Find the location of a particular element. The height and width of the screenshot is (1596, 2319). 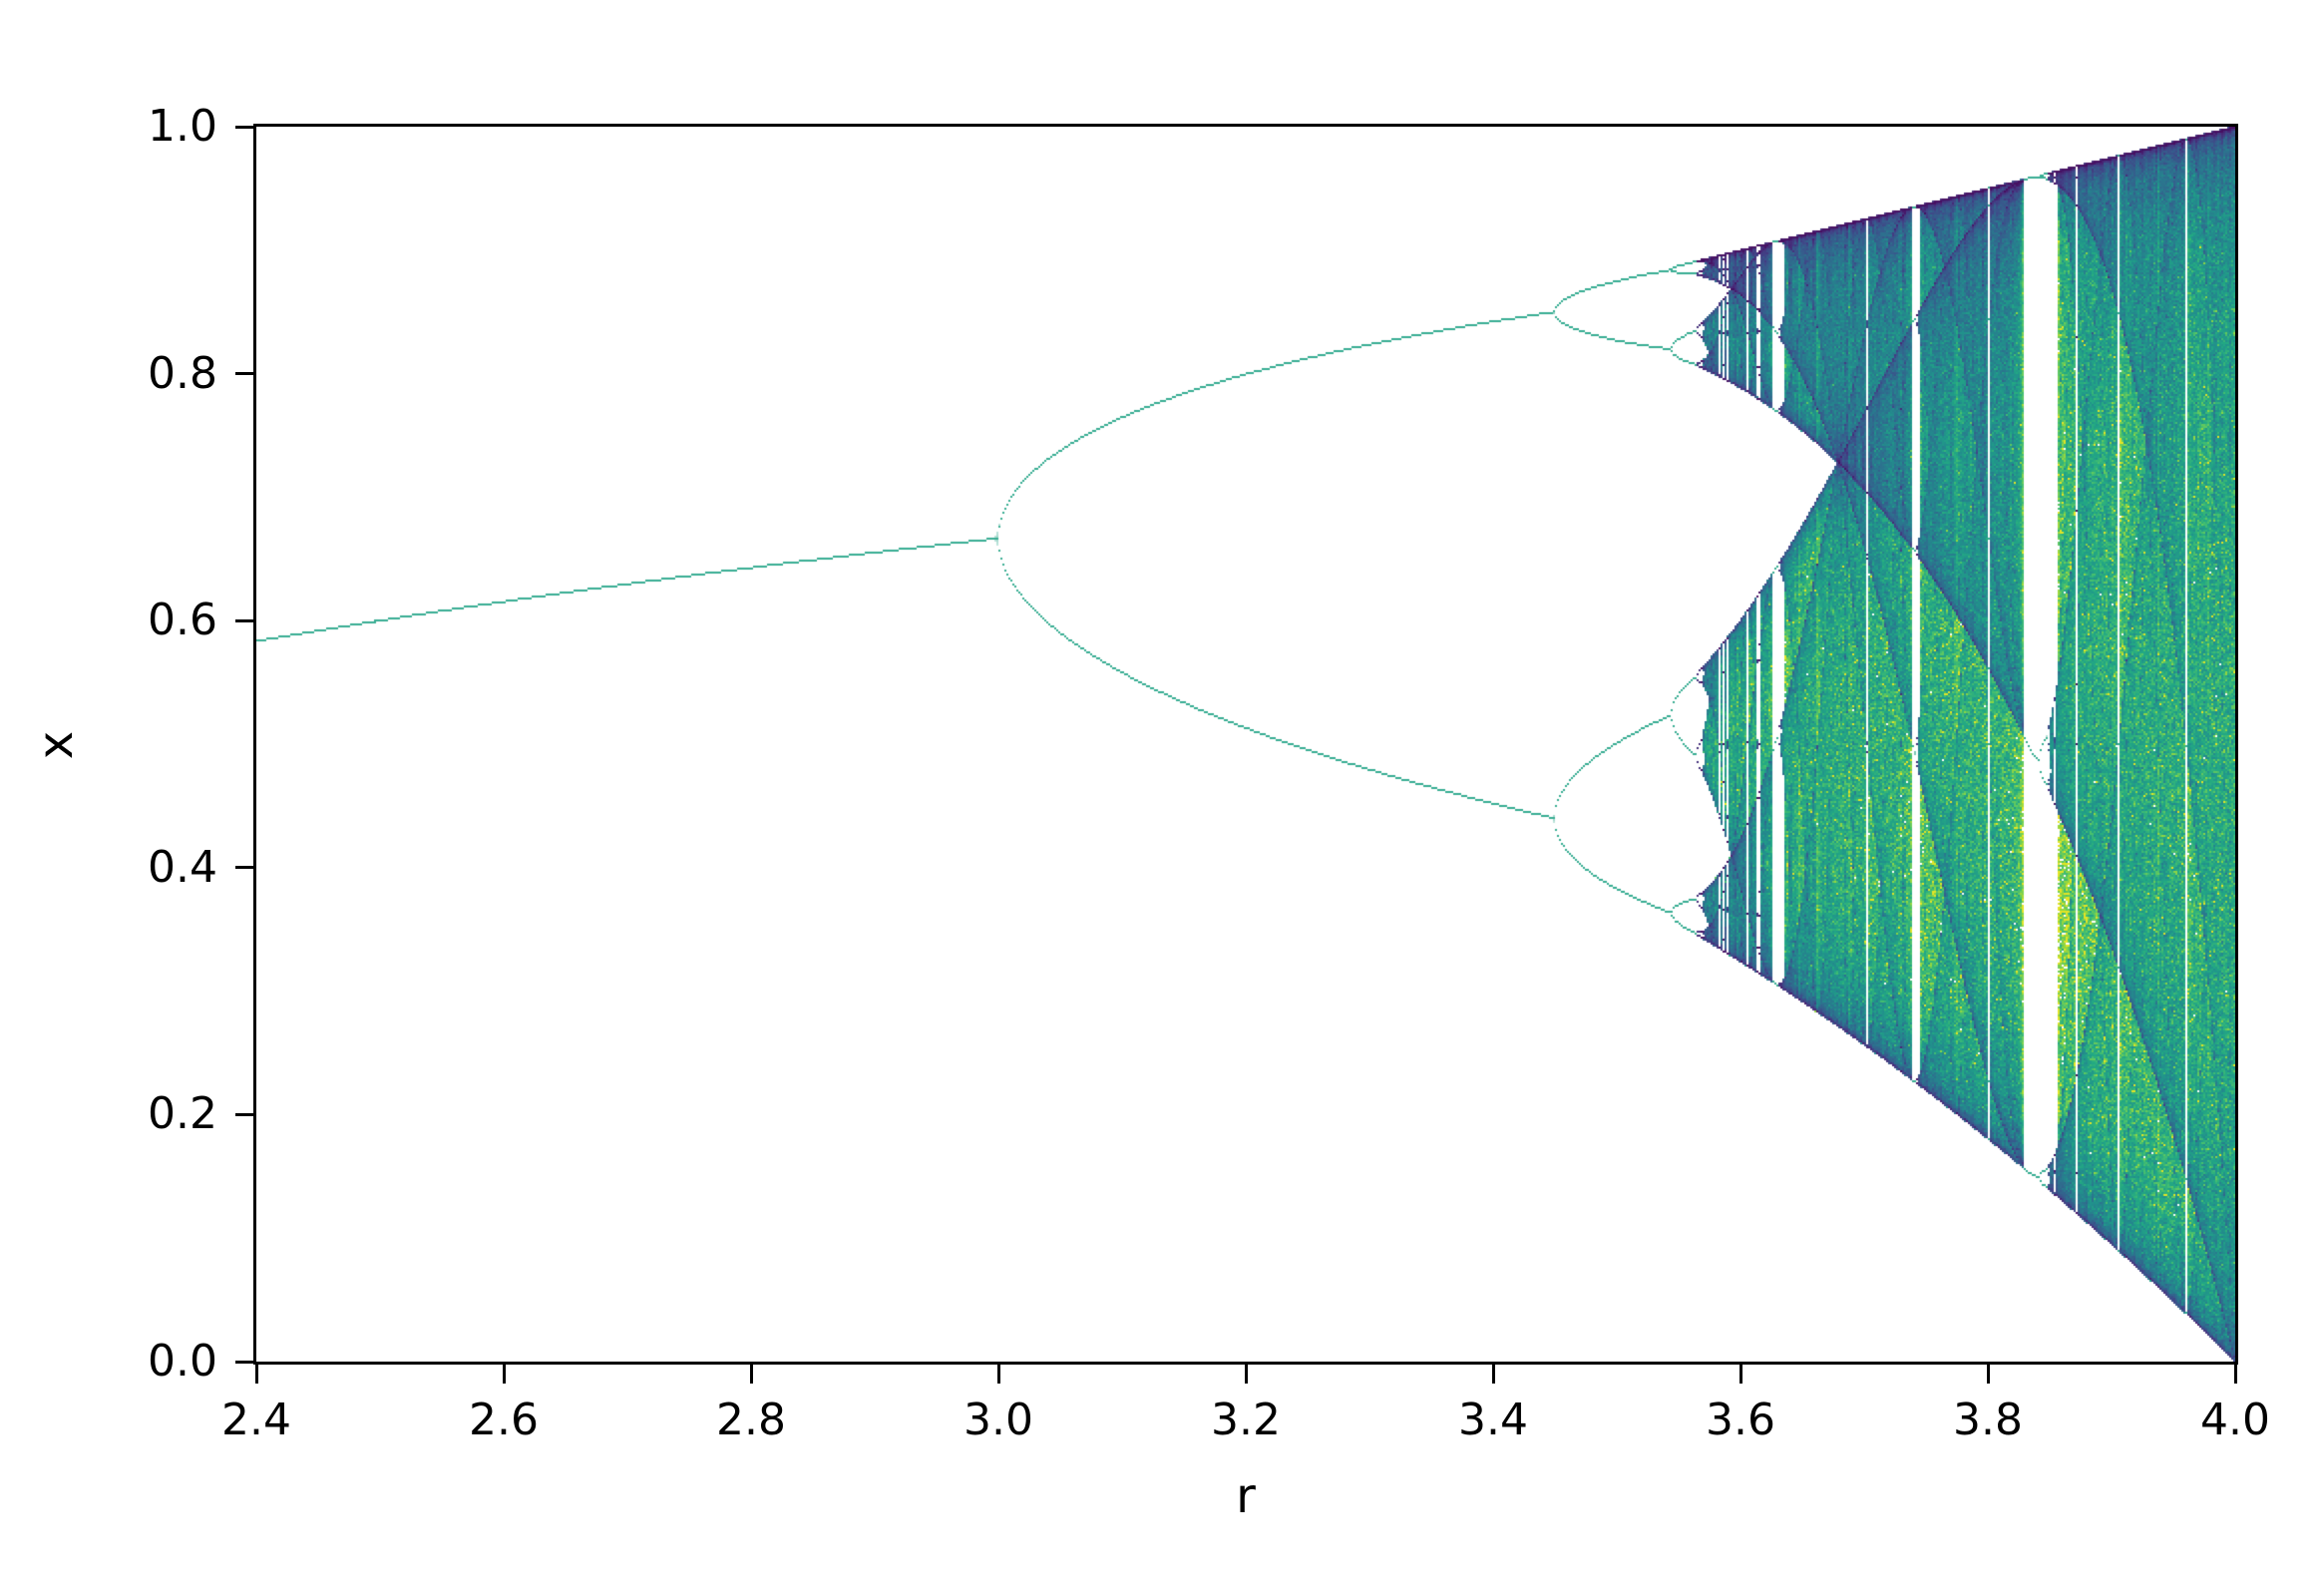

x-tick-label: 2.8 is located at coordinates (751, 1420).